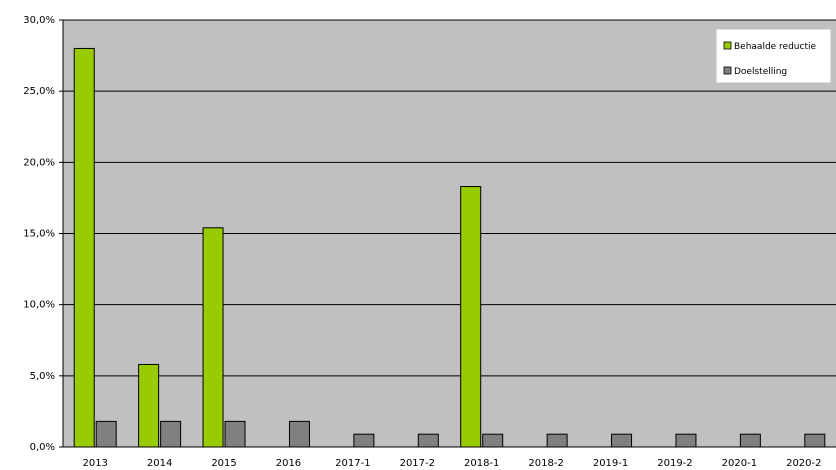  What do you see at coordinates (352, 463) in the screenshot?
I see `x-tick-label: 2017-1` at bounding box center [352, 463].